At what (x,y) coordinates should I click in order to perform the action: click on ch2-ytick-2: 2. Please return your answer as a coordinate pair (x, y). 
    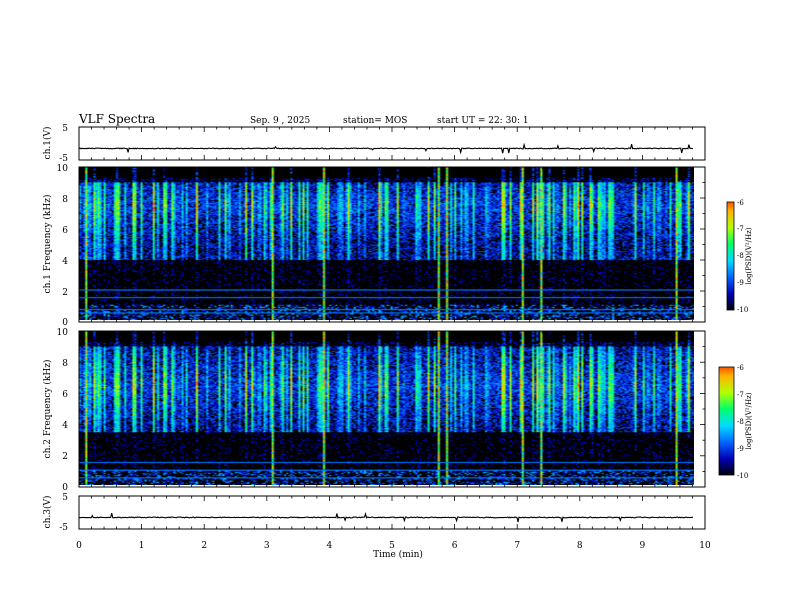
    Looking at the image, I should click on (65, 457).